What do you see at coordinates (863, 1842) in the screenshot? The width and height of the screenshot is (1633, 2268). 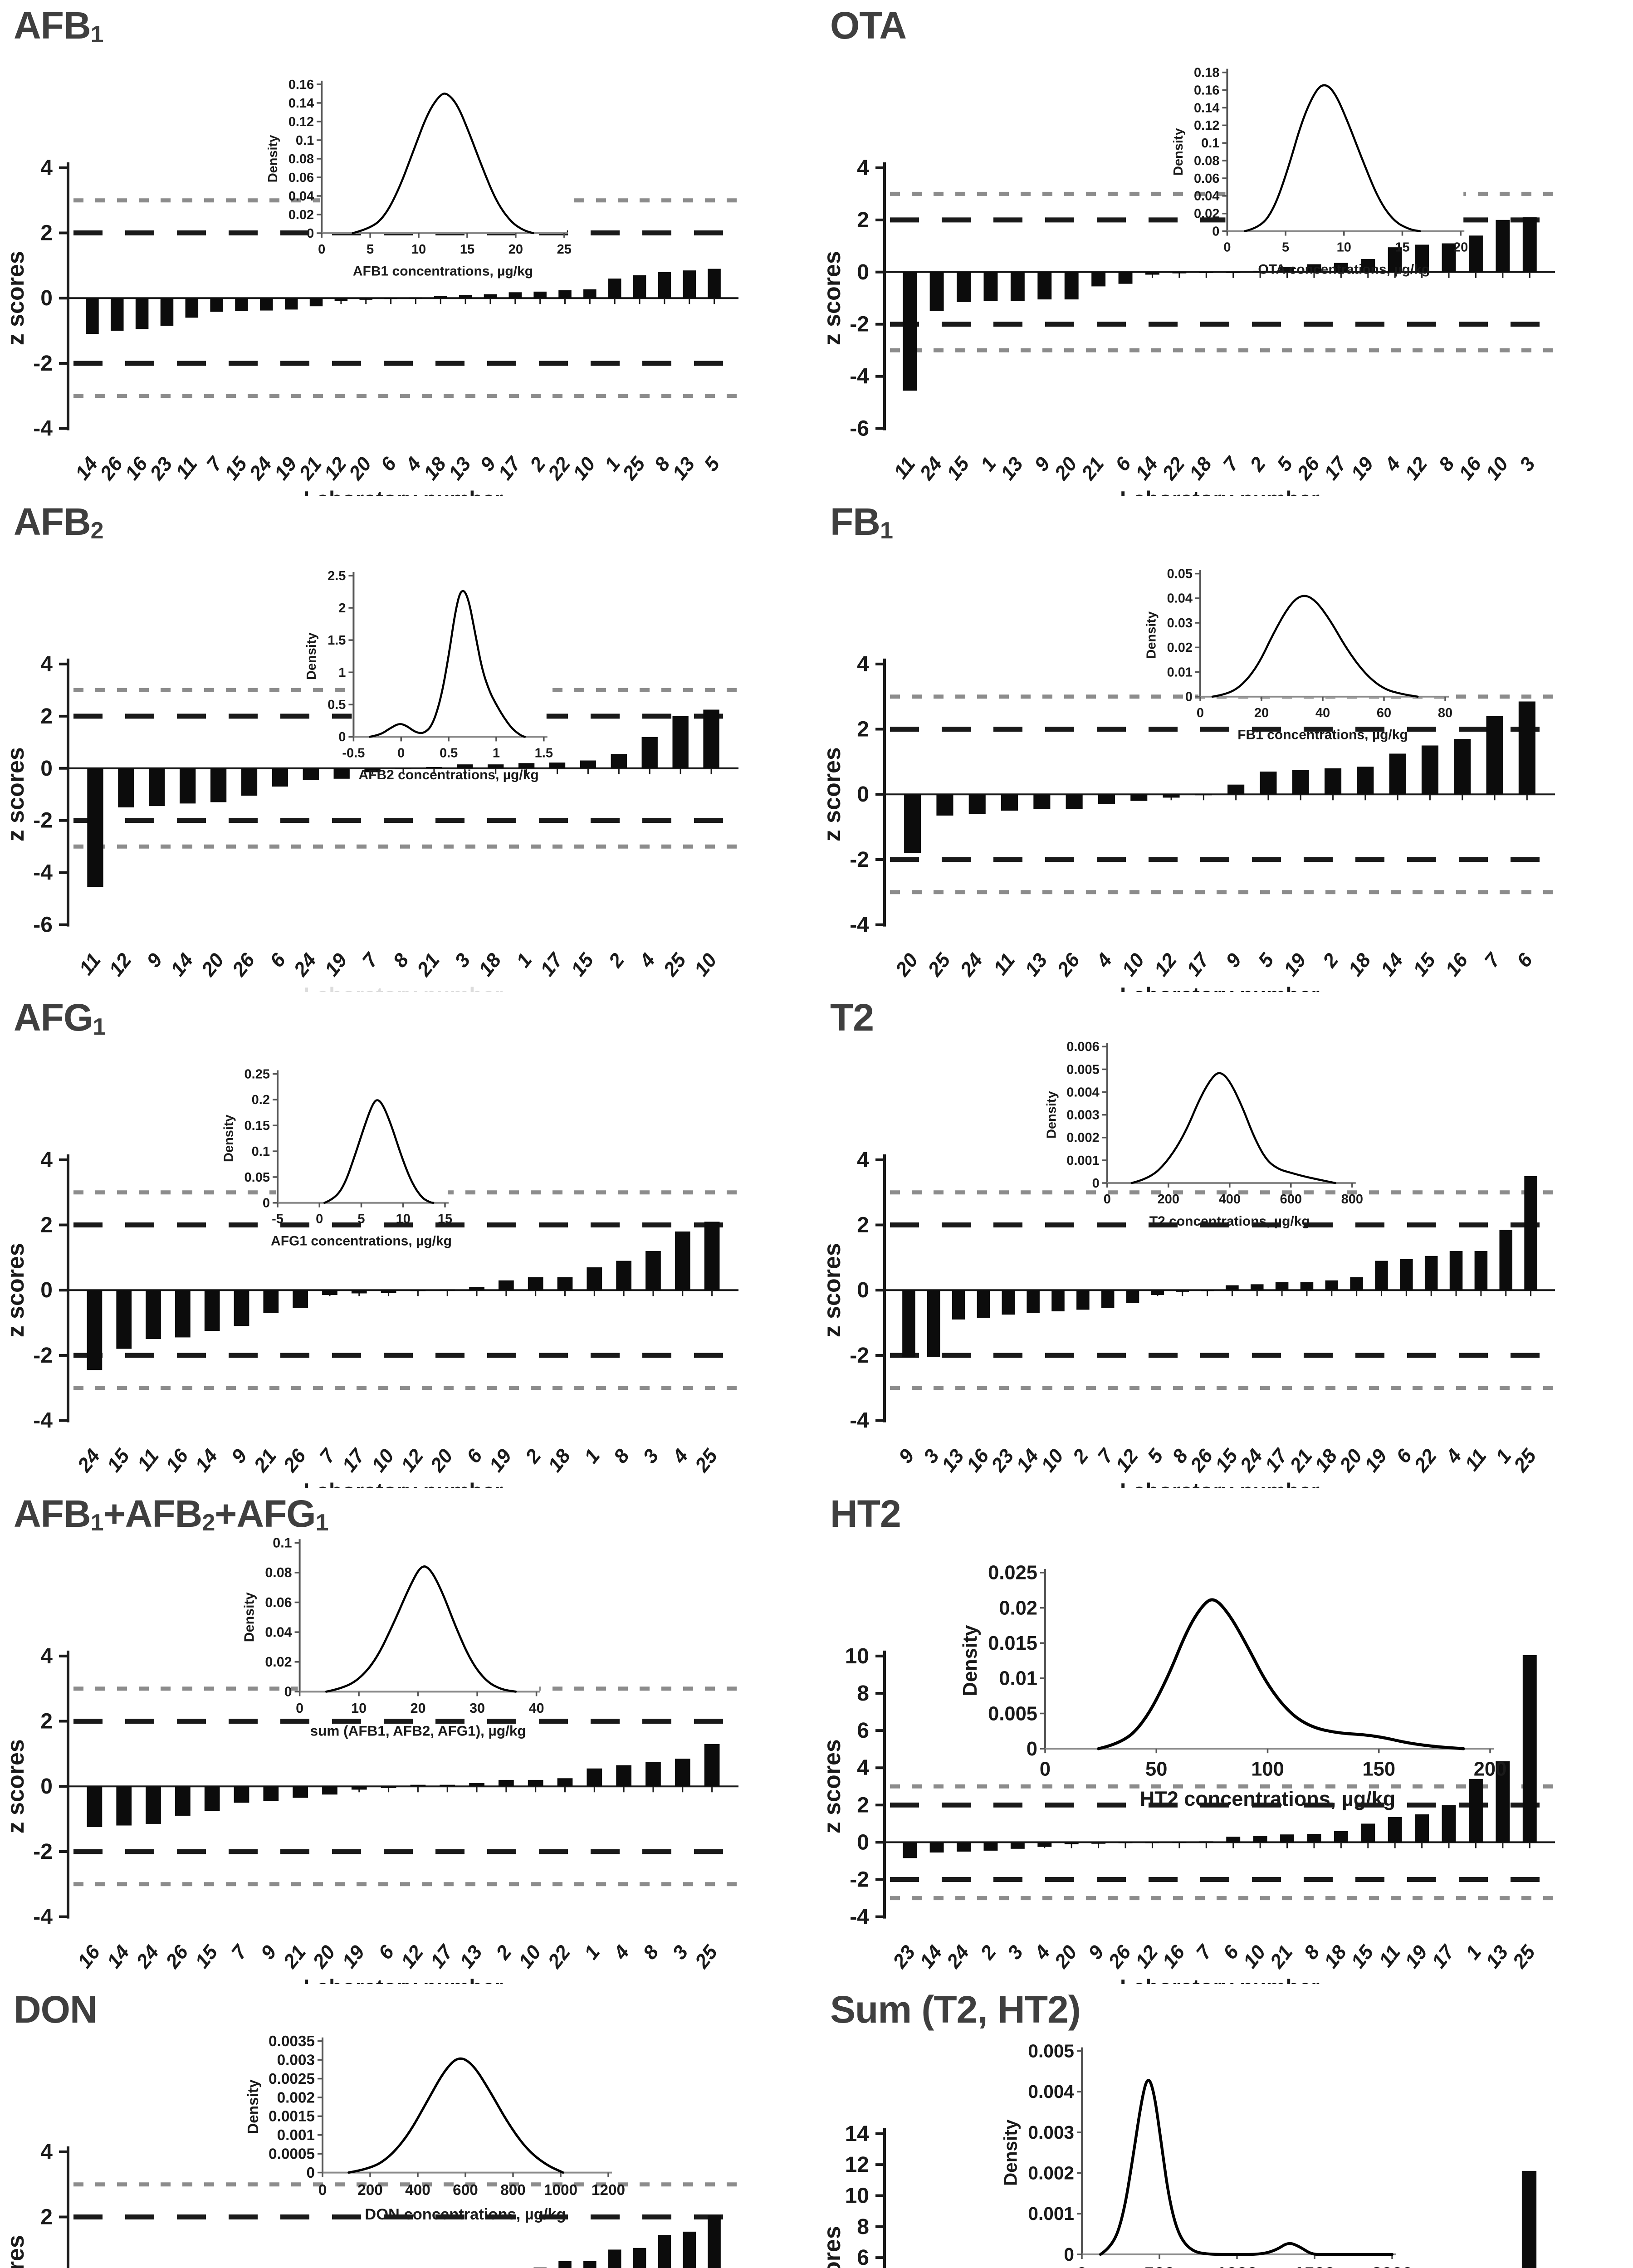 I see `y-tick-label: 0` at bounding box center [863, 1842].